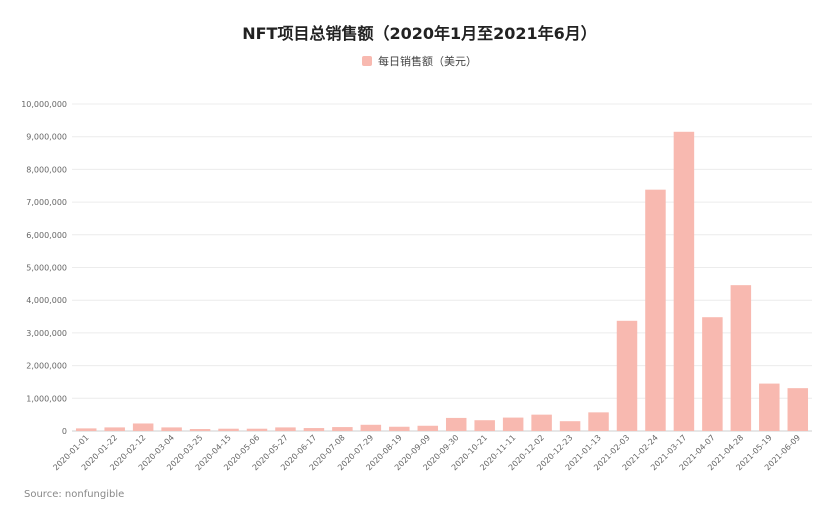 Image resolution: width=839 pixels, height=512 pixels. I want to click on y-tick-label: 10,000,000, so click(44, 104).